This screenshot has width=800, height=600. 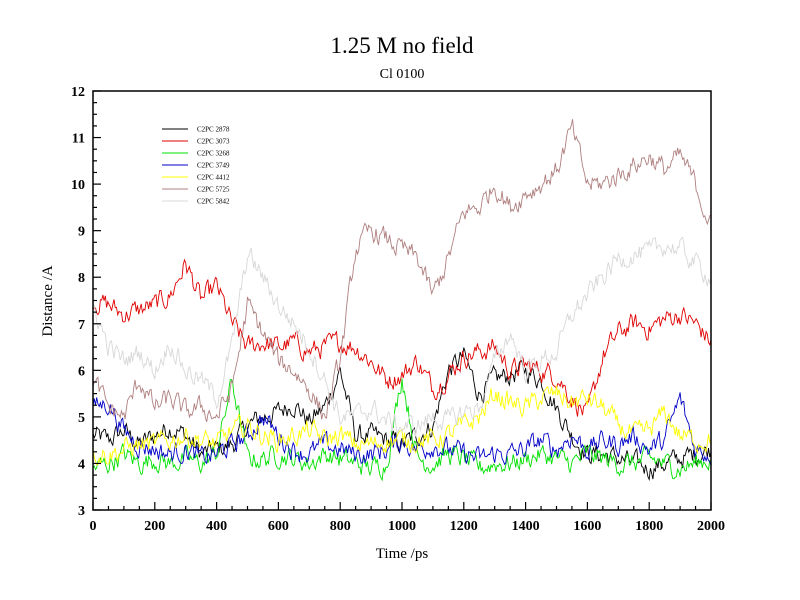 What do you see at coordinates (213, 202) in the screenshot?
I see `legend-label: C2PC 5842` at bounding box center [213, 202].